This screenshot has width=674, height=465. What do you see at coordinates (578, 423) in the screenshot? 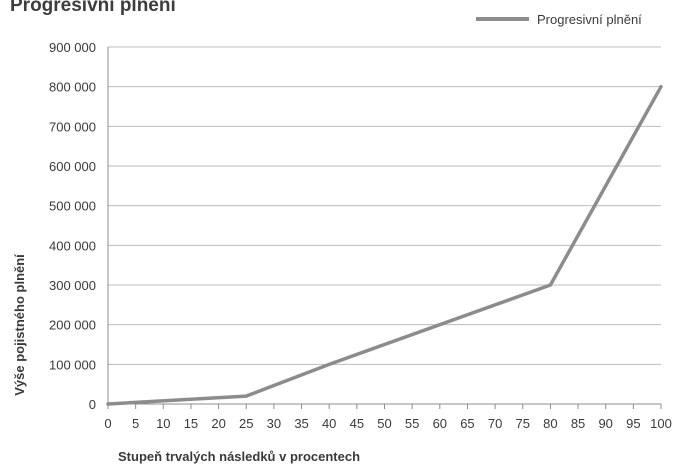
I see `x-tick-label: 85` at bounding box center [578, 423].